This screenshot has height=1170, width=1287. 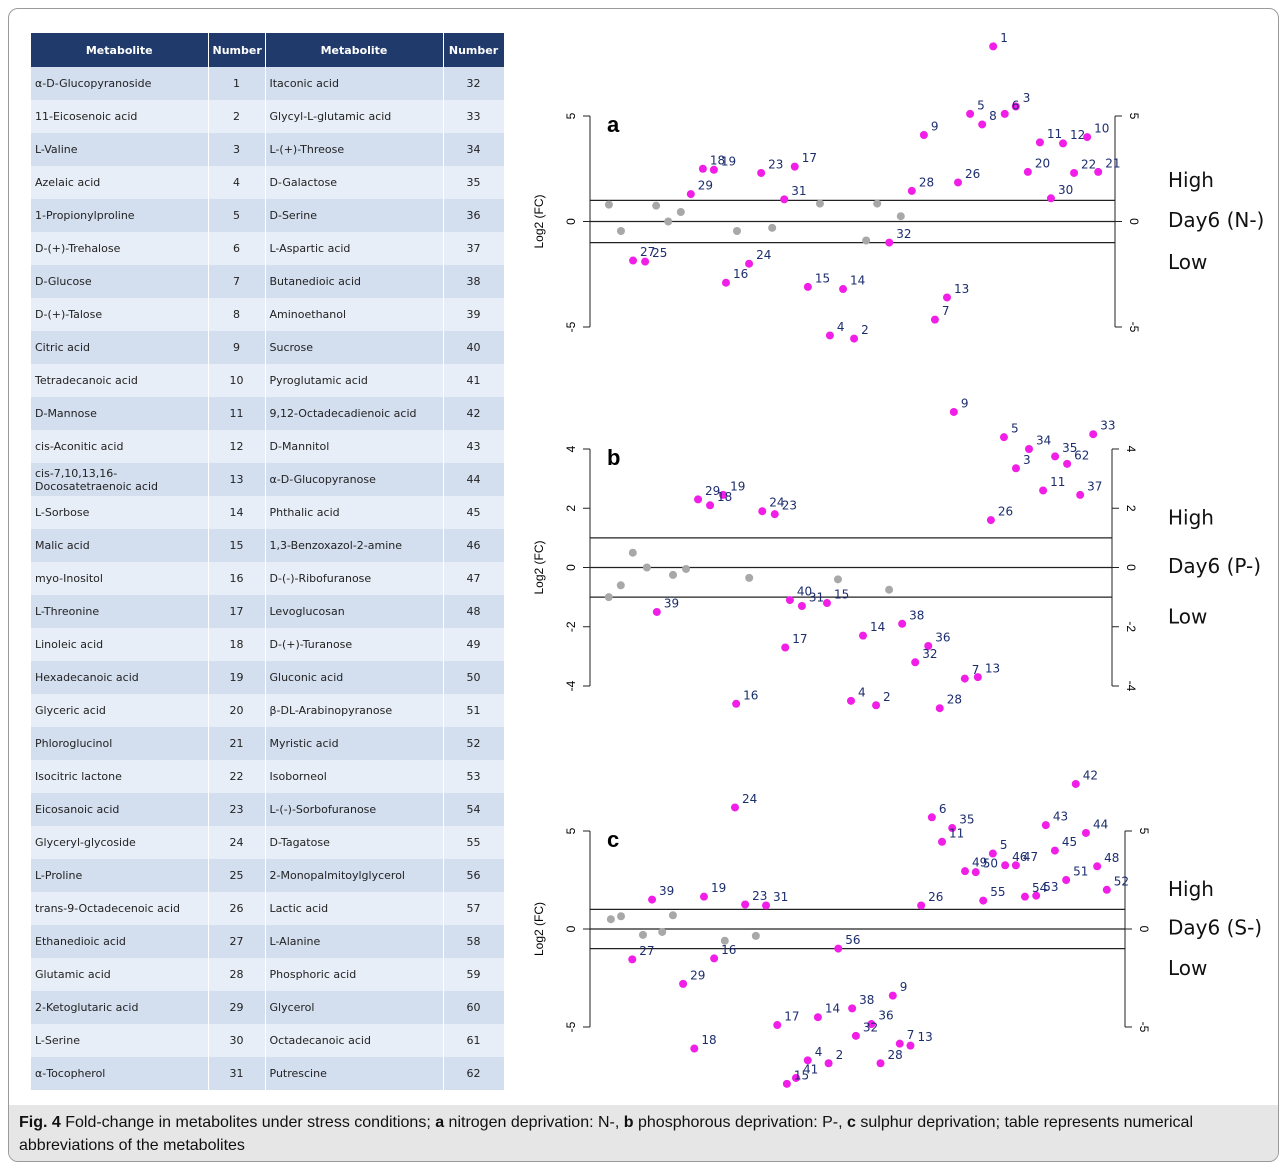 What do you see at coordinates (268, 83) in the screenshot?
I see `table-row: α-D-Glucopyranoside 1 Itaconic acid 32` at bounding box center [268, 83].